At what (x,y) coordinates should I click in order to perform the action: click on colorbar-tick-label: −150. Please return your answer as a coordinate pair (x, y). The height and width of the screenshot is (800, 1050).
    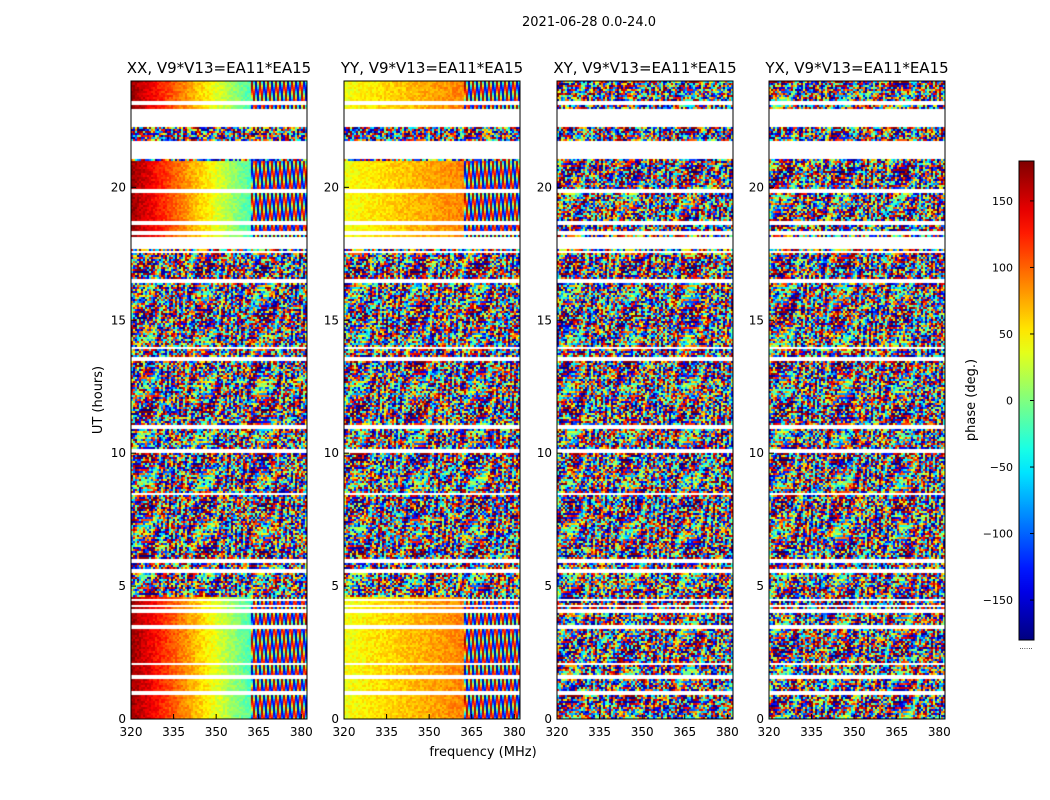
    Looking at the image, I should click on (998, 600).